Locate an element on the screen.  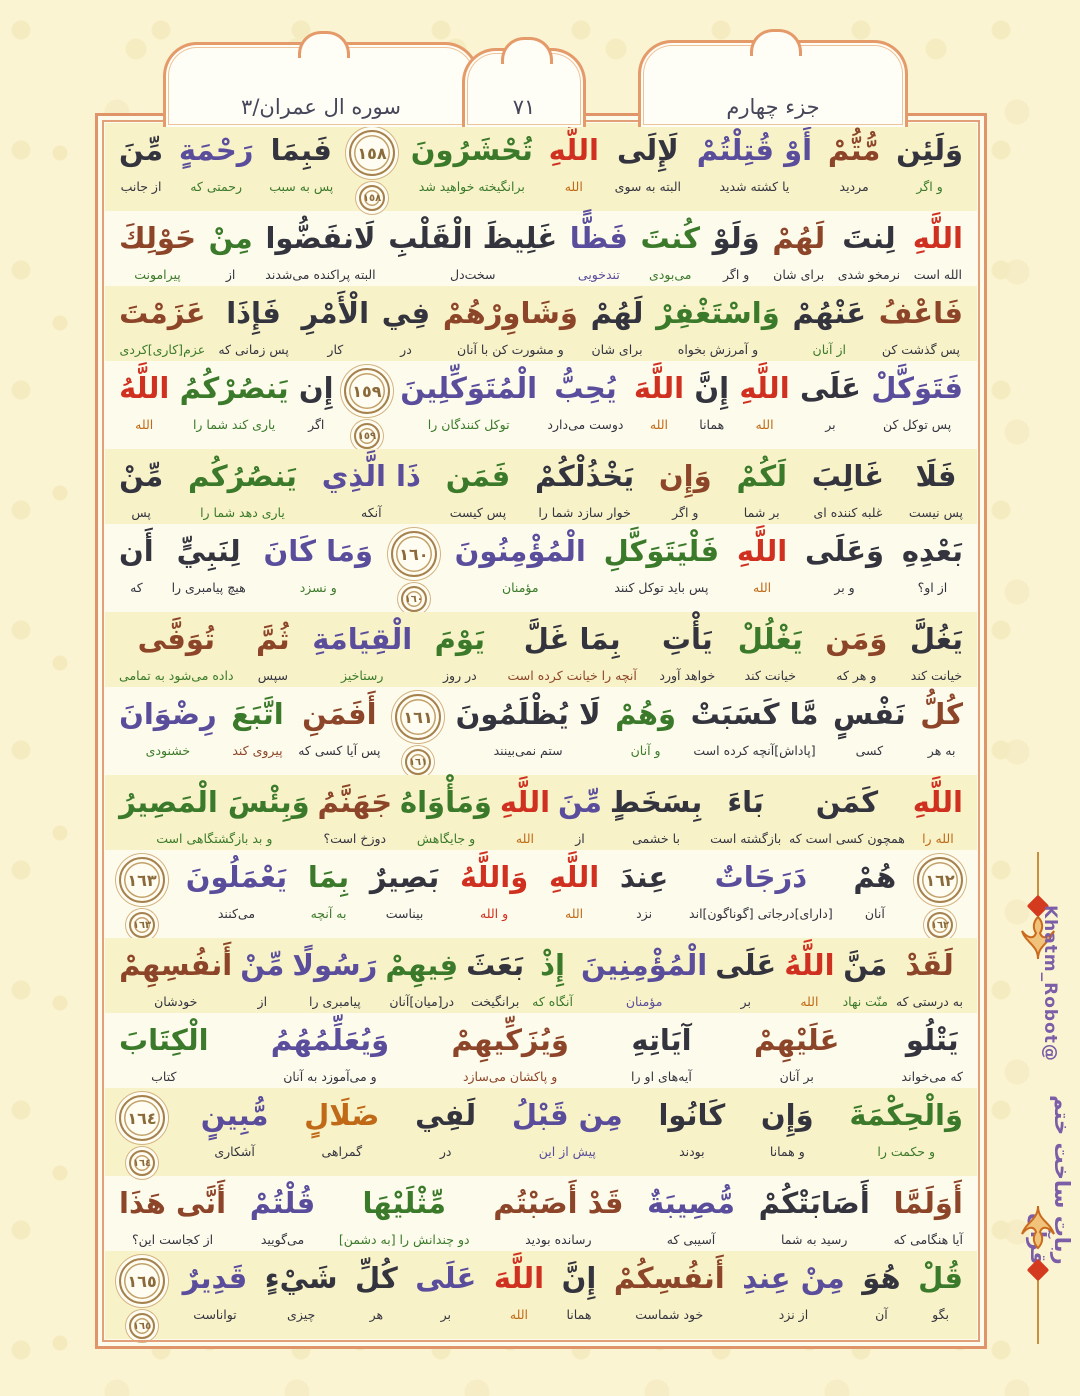
farsi-translation: در[میان]آنان is located at coordinates (422, 1001).